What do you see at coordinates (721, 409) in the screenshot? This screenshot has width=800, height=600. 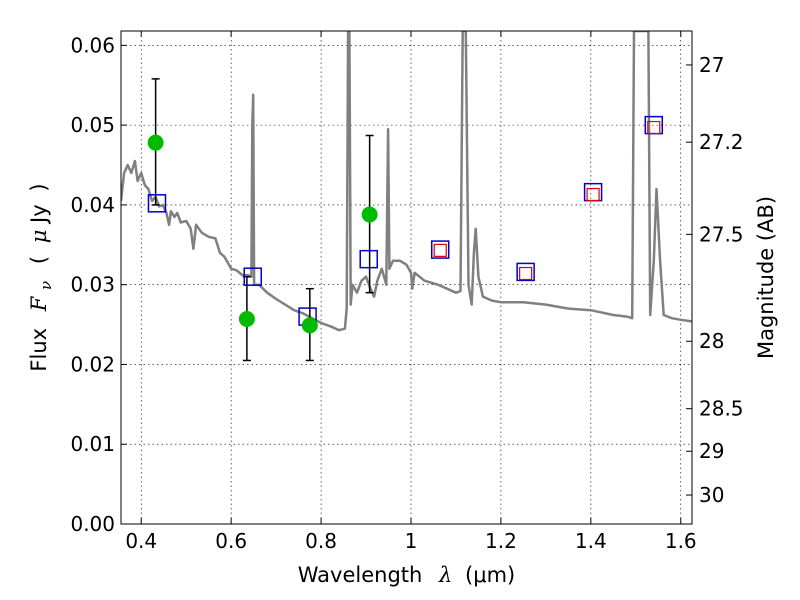 I see `y2-tick-label: 28.5` at bounding box center [721, 409].